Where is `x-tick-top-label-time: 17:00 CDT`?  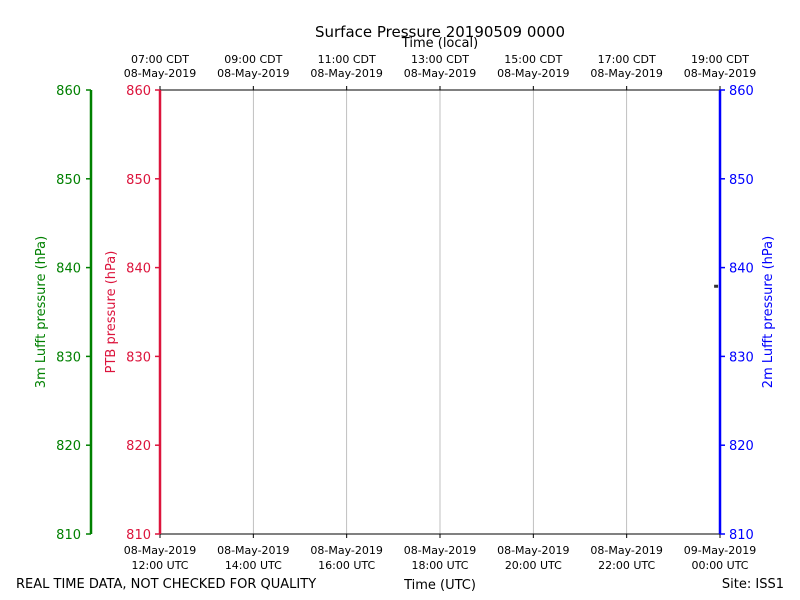 x-tick-top-label-time: 17:00 CDT is located at coordinates (627, 59).